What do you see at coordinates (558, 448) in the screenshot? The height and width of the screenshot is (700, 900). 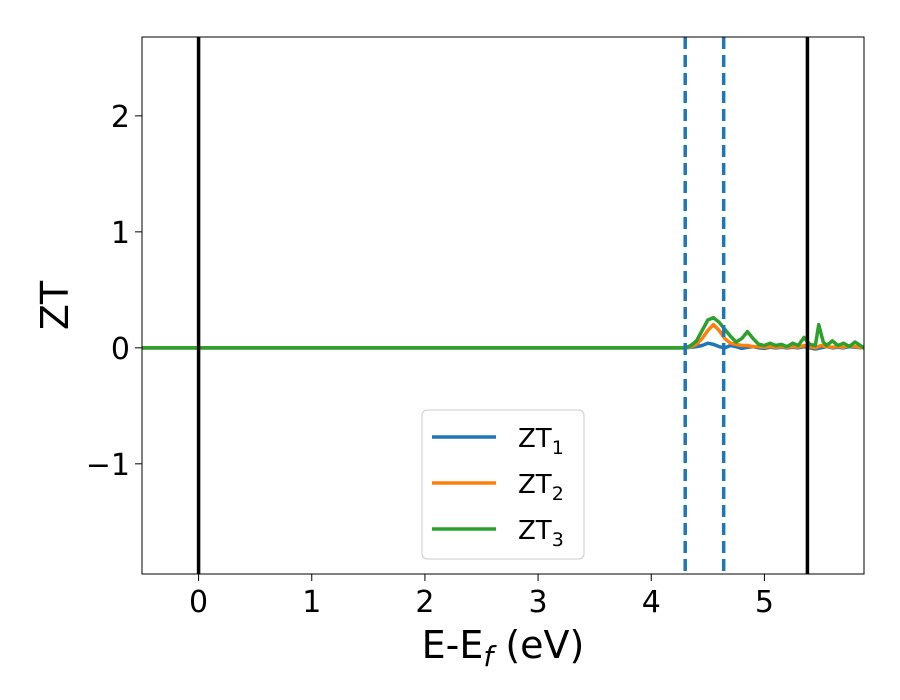 I see `legend-label-sub: 1` at bounding box center [558, 448].